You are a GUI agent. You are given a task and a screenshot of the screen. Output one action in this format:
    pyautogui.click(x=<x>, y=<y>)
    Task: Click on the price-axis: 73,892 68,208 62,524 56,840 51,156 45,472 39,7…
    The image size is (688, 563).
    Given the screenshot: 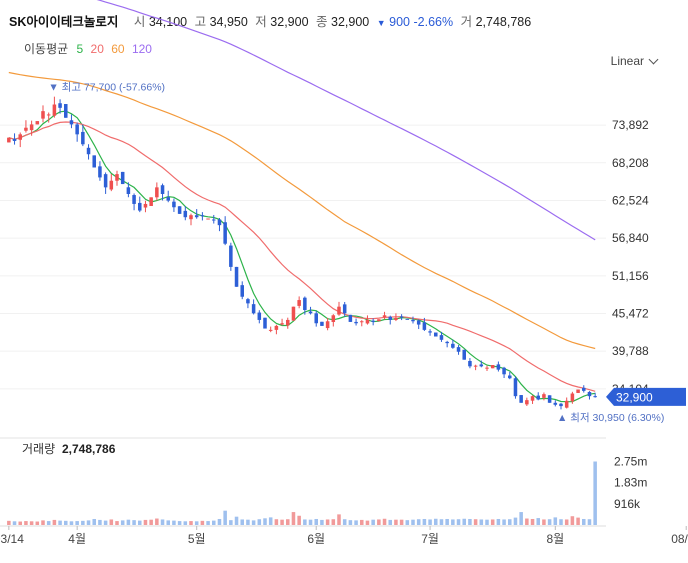 What is the action you would take?
    pyautogui.click(x=646, y=262)
    